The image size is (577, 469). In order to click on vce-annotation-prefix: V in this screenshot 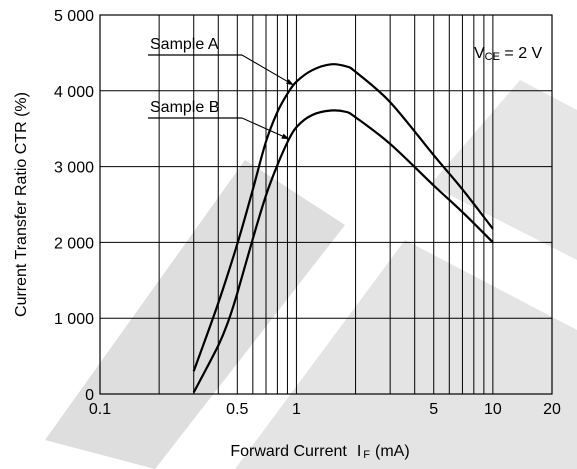, I will do `click(479, 53)`.